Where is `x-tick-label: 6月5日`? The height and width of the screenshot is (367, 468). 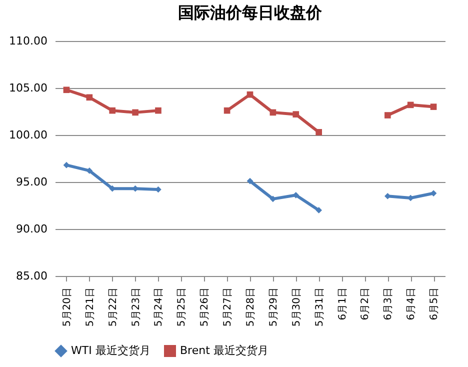
x-tick-label: 6月5日 is located at coordinates (434, 304).